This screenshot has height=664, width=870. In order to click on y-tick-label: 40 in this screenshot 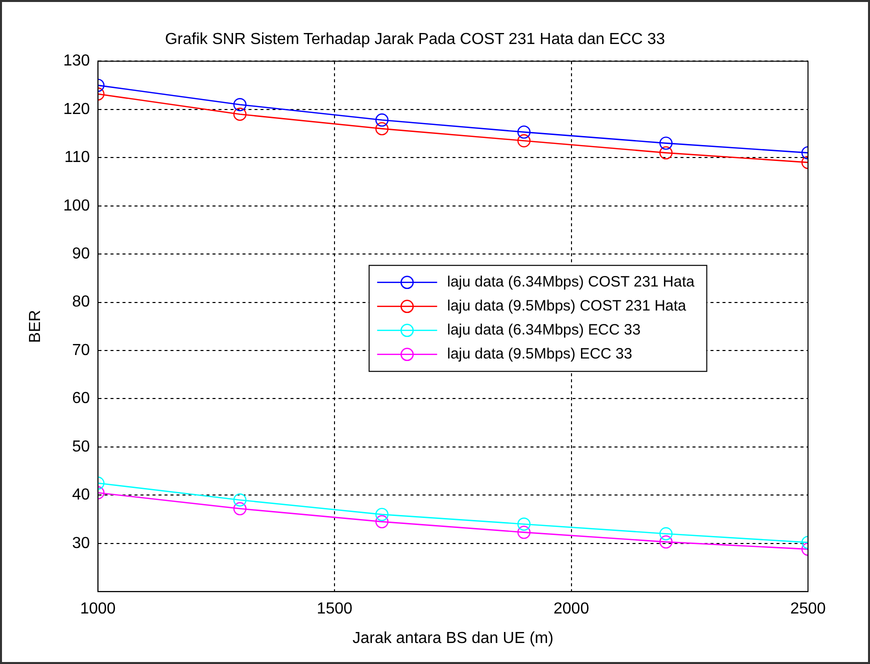, I will do `click(81, 495)`.